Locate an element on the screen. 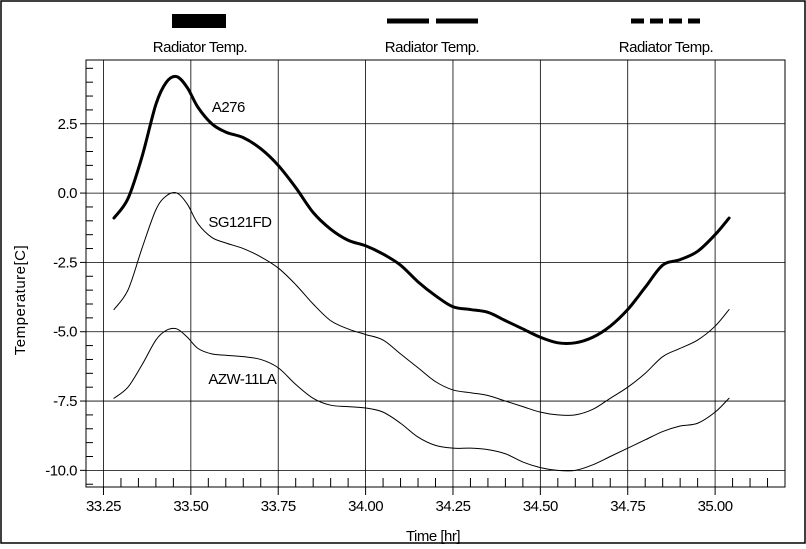 Image resolution: width=806 pixels, height=549 pixels. series-annotation: AZW-11LA is located at coordinates (242, 379).